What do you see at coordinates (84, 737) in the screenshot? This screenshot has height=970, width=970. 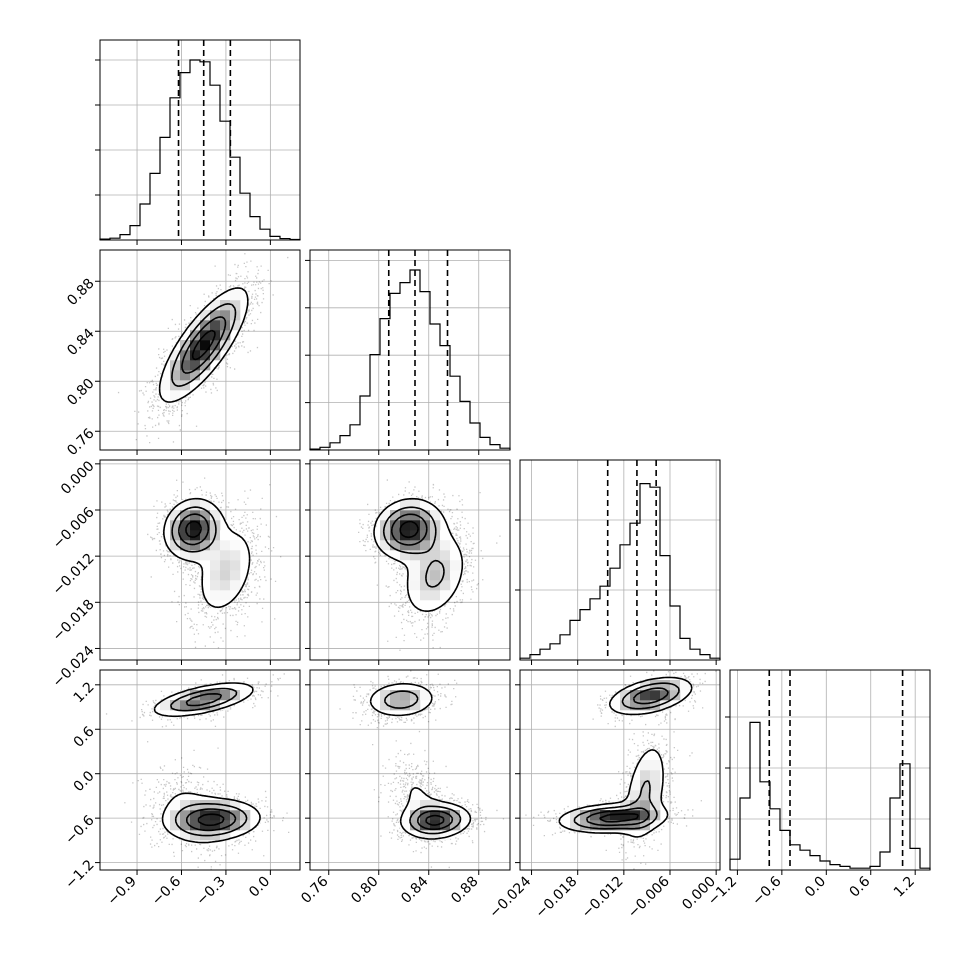 I see `y-tick-label: 0.6` at bounding box center [84, 737].